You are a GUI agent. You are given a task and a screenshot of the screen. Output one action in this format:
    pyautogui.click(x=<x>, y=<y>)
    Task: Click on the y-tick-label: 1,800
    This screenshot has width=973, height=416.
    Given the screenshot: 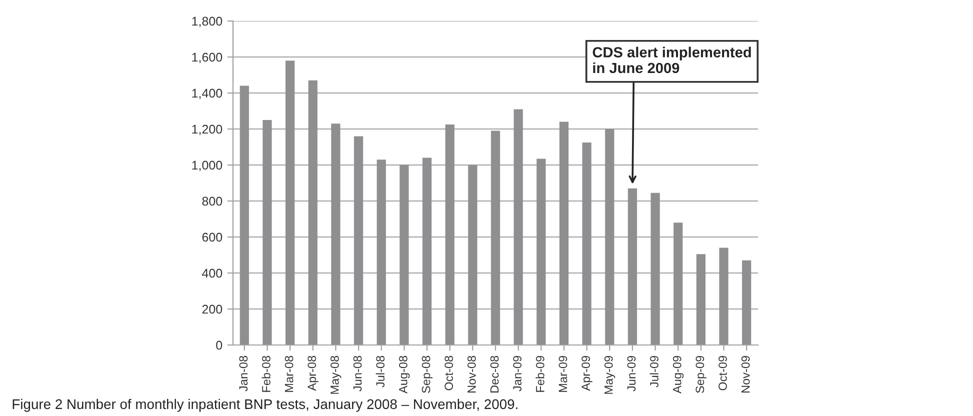 What is the action you would take?
    pyautogui.click(x=207, y=22)
    